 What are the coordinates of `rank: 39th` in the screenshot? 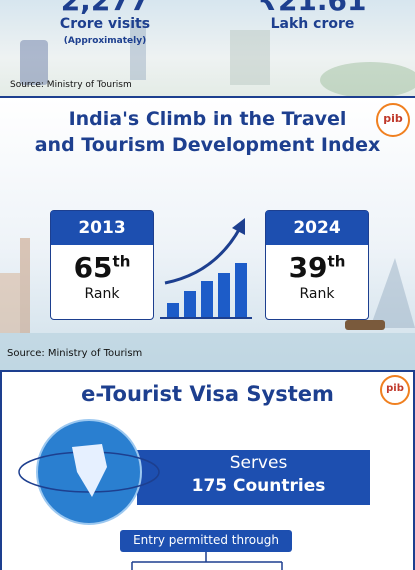 It's located at (317, 267).